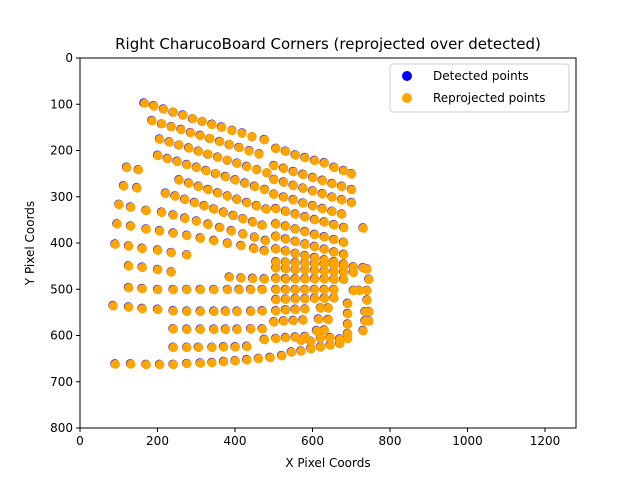 This screenshot has height=480, width=640. What do you see at coordinates (69, 58) in the screenshot?
I see `y-tick-label: 0` at bounding box center [69, 58].